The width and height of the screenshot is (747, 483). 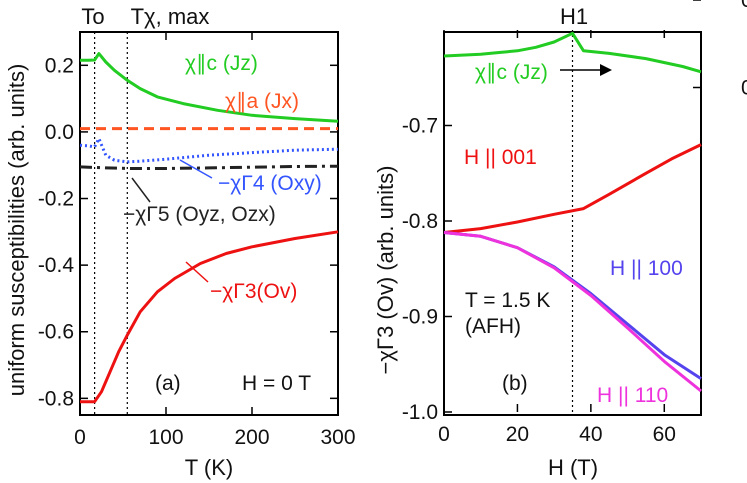 I want to click on panel-a-markers, so click(x=111, y=223).